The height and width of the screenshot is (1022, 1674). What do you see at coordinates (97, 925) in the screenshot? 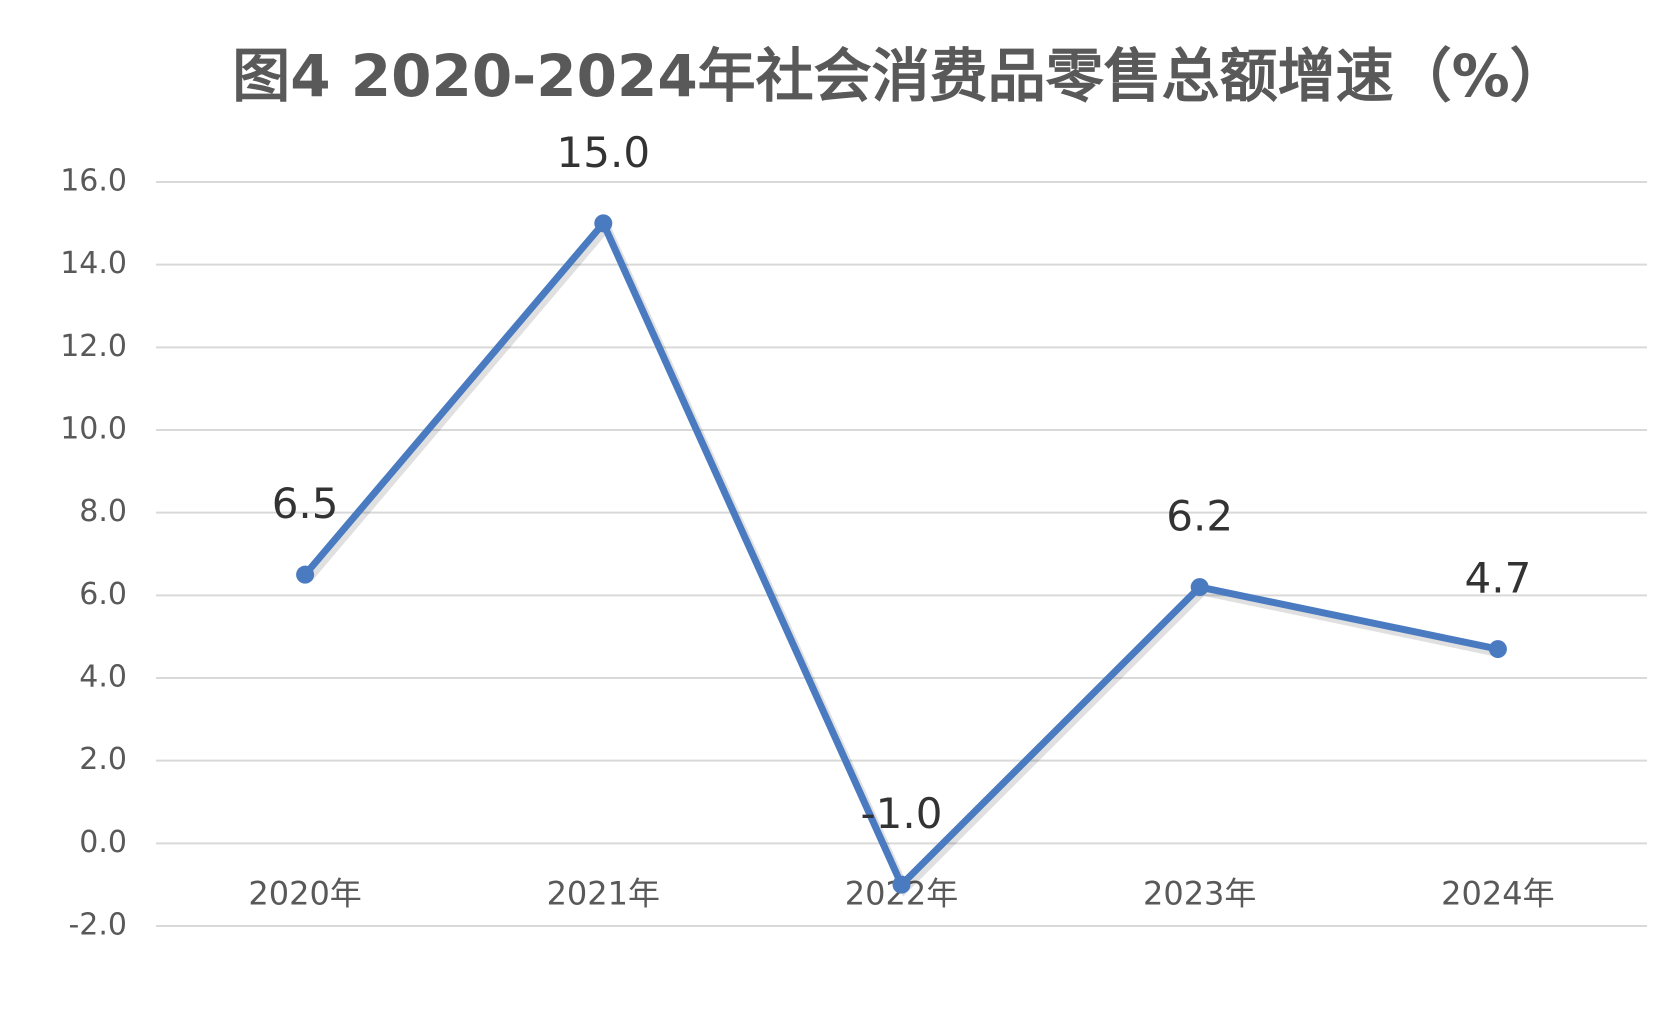
I see `y-tick-label: -2.0` at bounding box center [97, 925].